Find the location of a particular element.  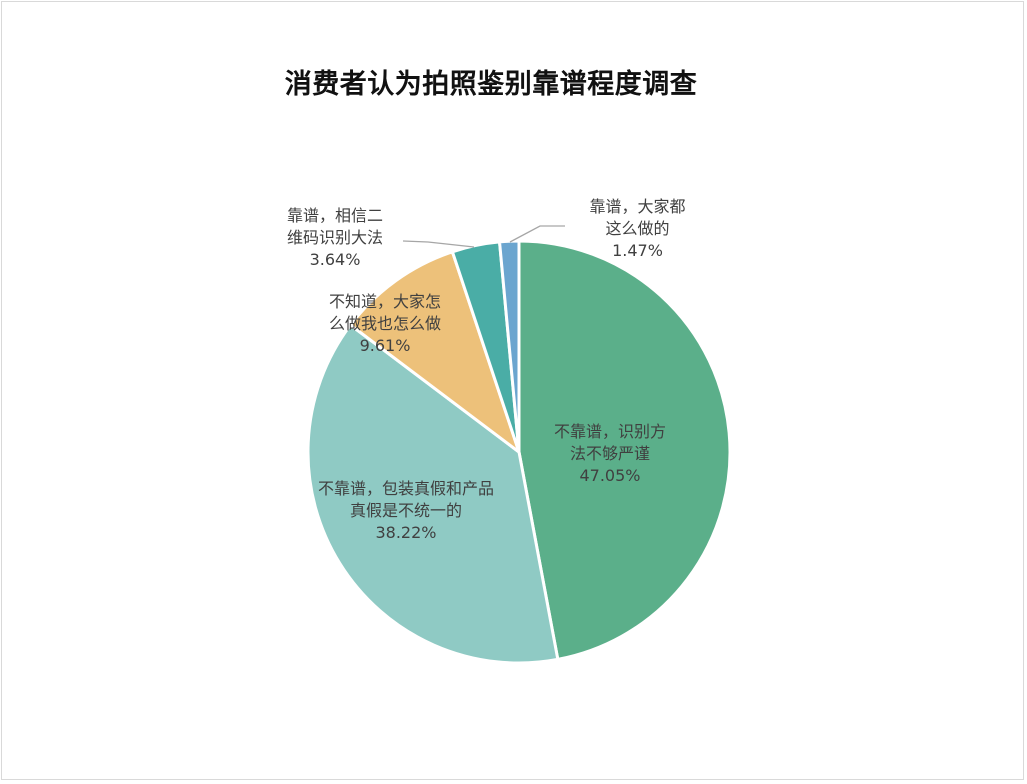

data-label-s0: 不靠谱，识别方 法不够严谨 47.05% is located at coordinates (610, 454).